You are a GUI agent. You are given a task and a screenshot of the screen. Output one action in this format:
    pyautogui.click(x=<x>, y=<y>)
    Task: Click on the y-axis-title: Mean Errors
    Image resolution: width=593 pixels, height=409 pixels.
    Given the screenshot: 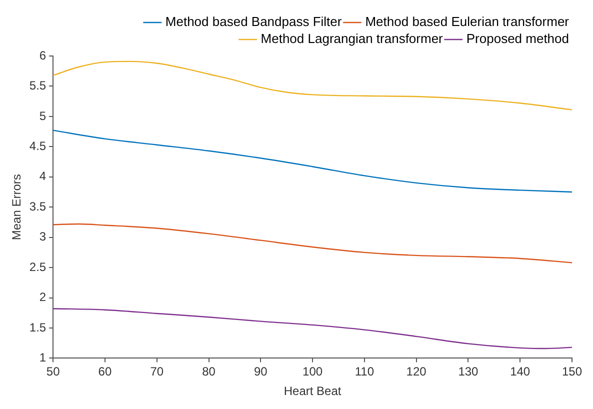 What is the action you would take?
    pyautogui.click(x=17, y=207)
    